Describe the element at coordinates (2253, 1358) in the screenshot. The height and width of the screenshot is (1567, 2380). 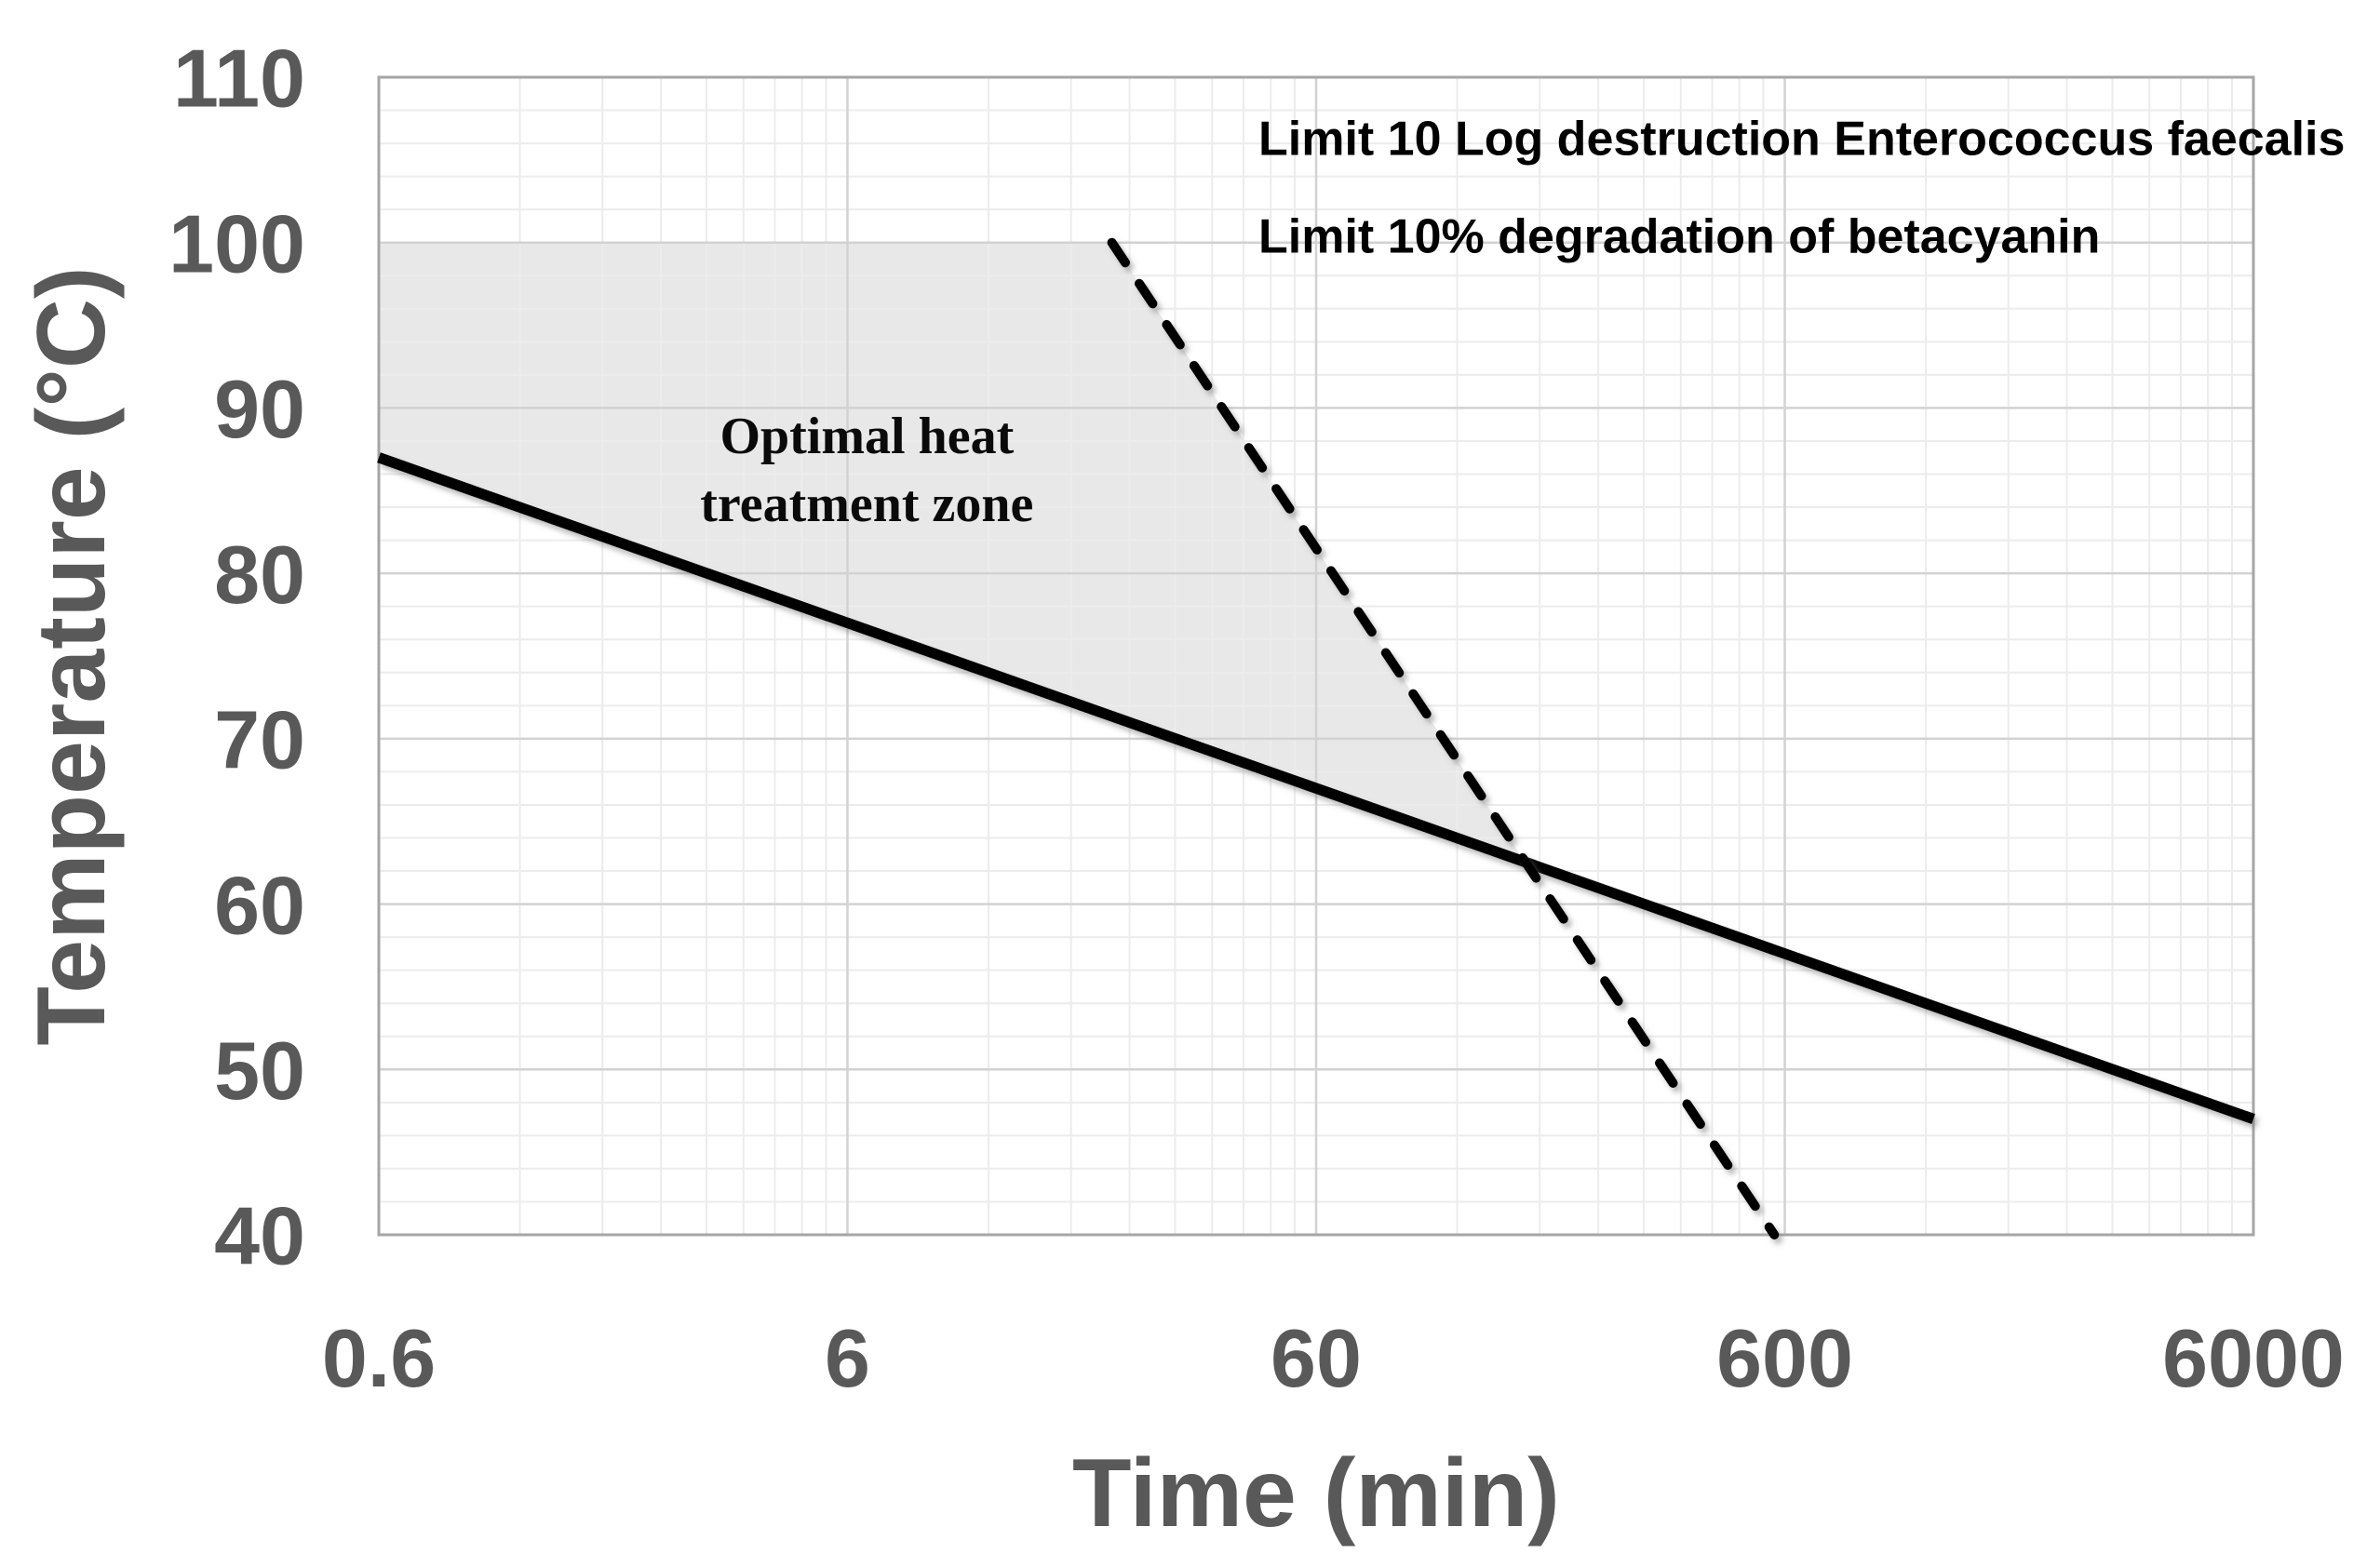
I see `x-tick-6000: 6000` at that location.